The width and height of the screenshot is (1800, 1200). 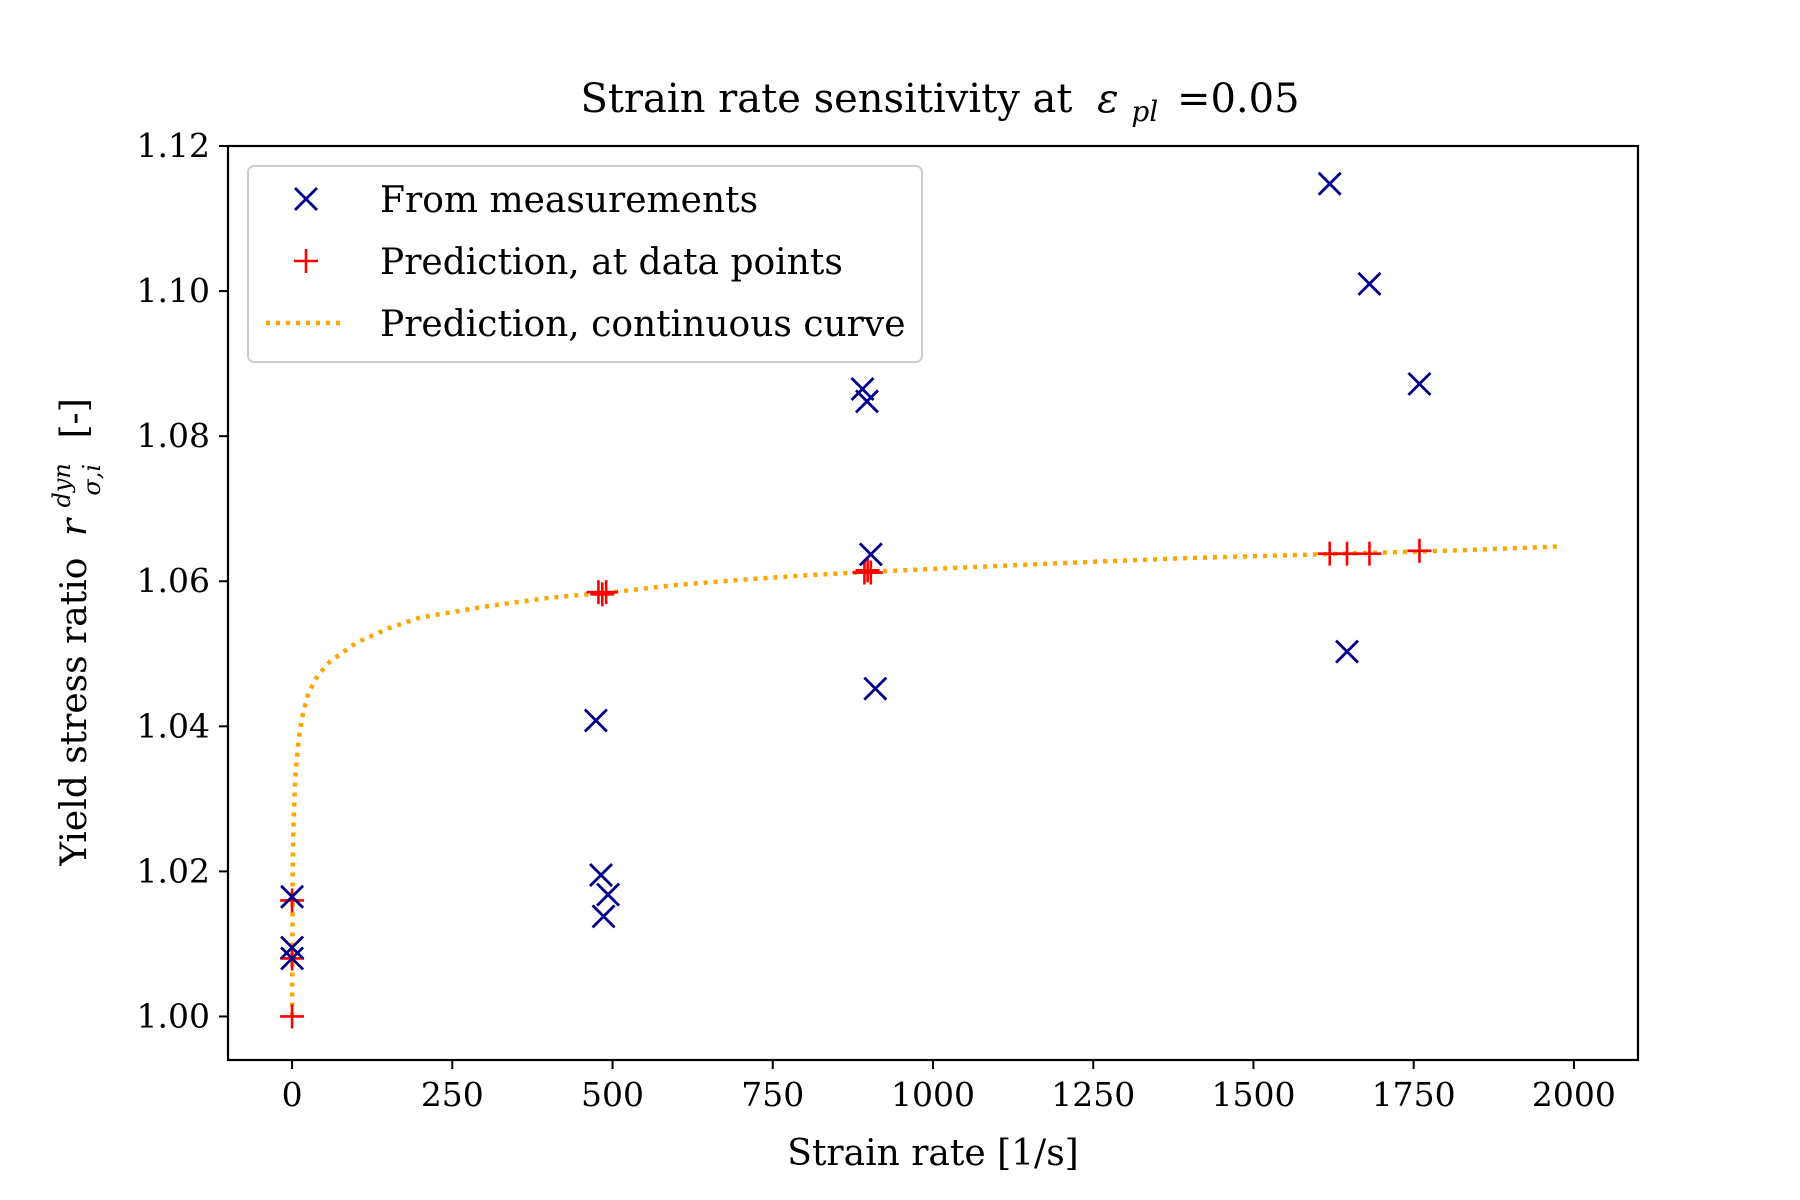 I want to click on y-tick-label: 1.12, so click(x=173, y=145).